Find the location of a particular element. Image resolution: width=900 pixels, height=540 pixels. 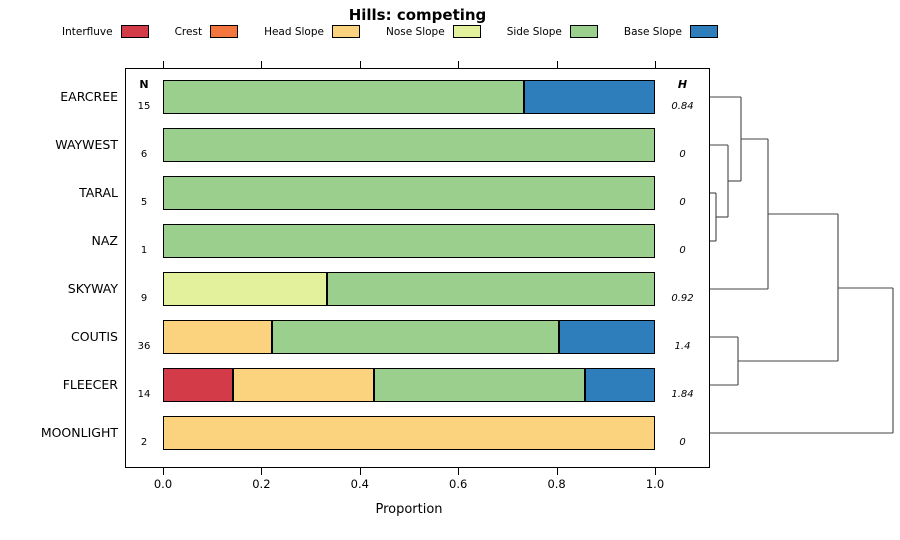

stacked-bar-fleecer is located at coordinates (409, 385).